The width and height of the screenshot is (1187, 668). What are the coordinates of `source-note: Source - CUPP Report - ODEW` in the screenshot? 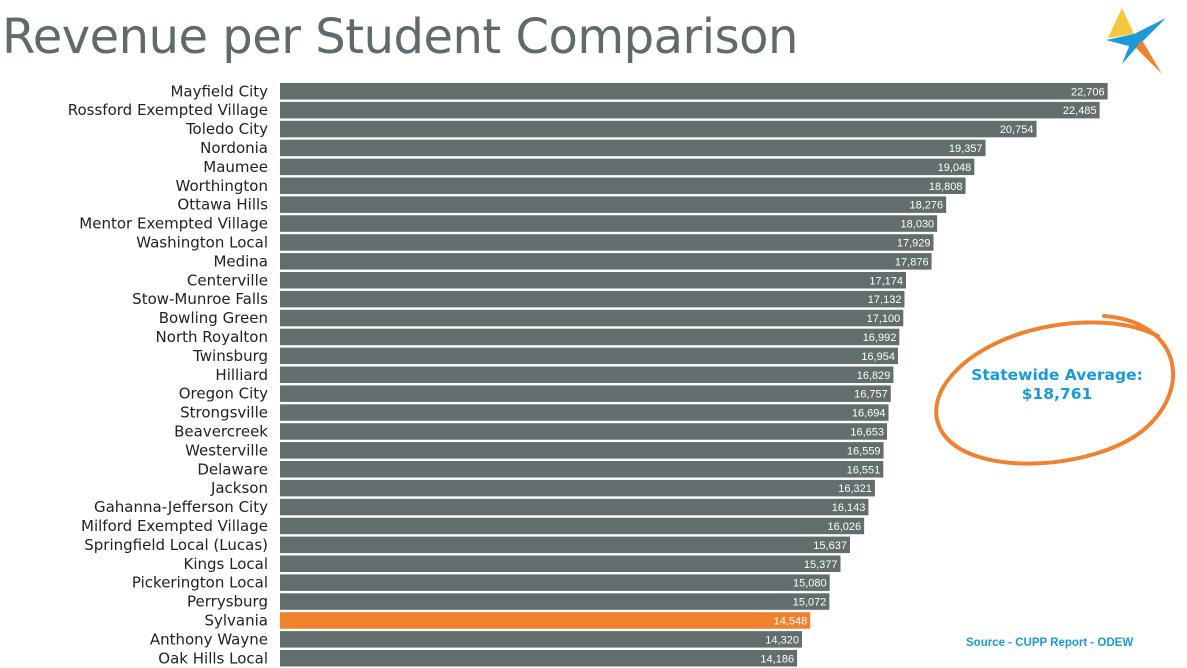 It's located at (1050, 643).